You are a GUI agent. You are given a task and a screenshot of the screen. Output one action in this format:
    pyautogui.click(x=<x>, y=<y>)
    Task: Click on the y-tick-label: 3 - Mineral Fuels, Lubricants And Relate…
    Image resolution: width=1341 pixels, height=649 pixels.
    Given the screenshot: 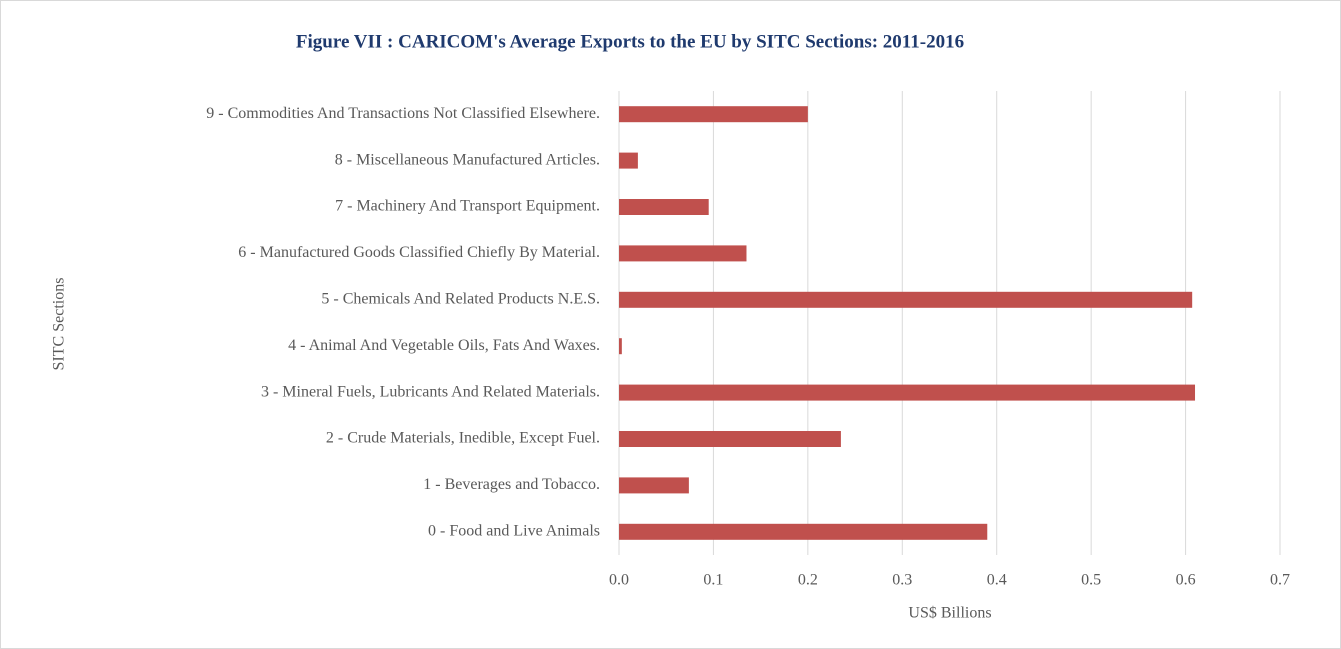 What is the action you would take?
    pyautogui.click(x=430, y=391)
    